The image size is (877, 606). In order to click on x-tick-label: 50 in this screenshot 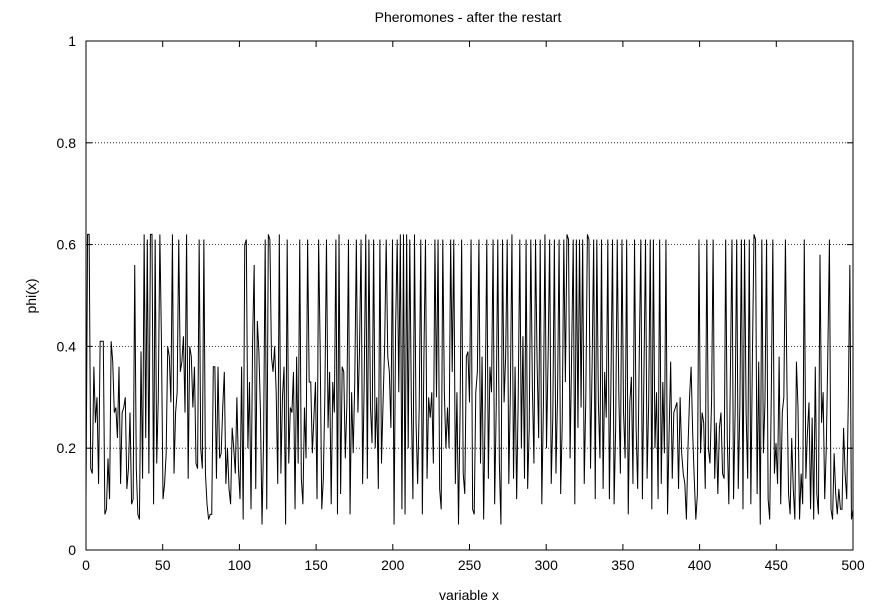, I will do `click(163, 565)`.